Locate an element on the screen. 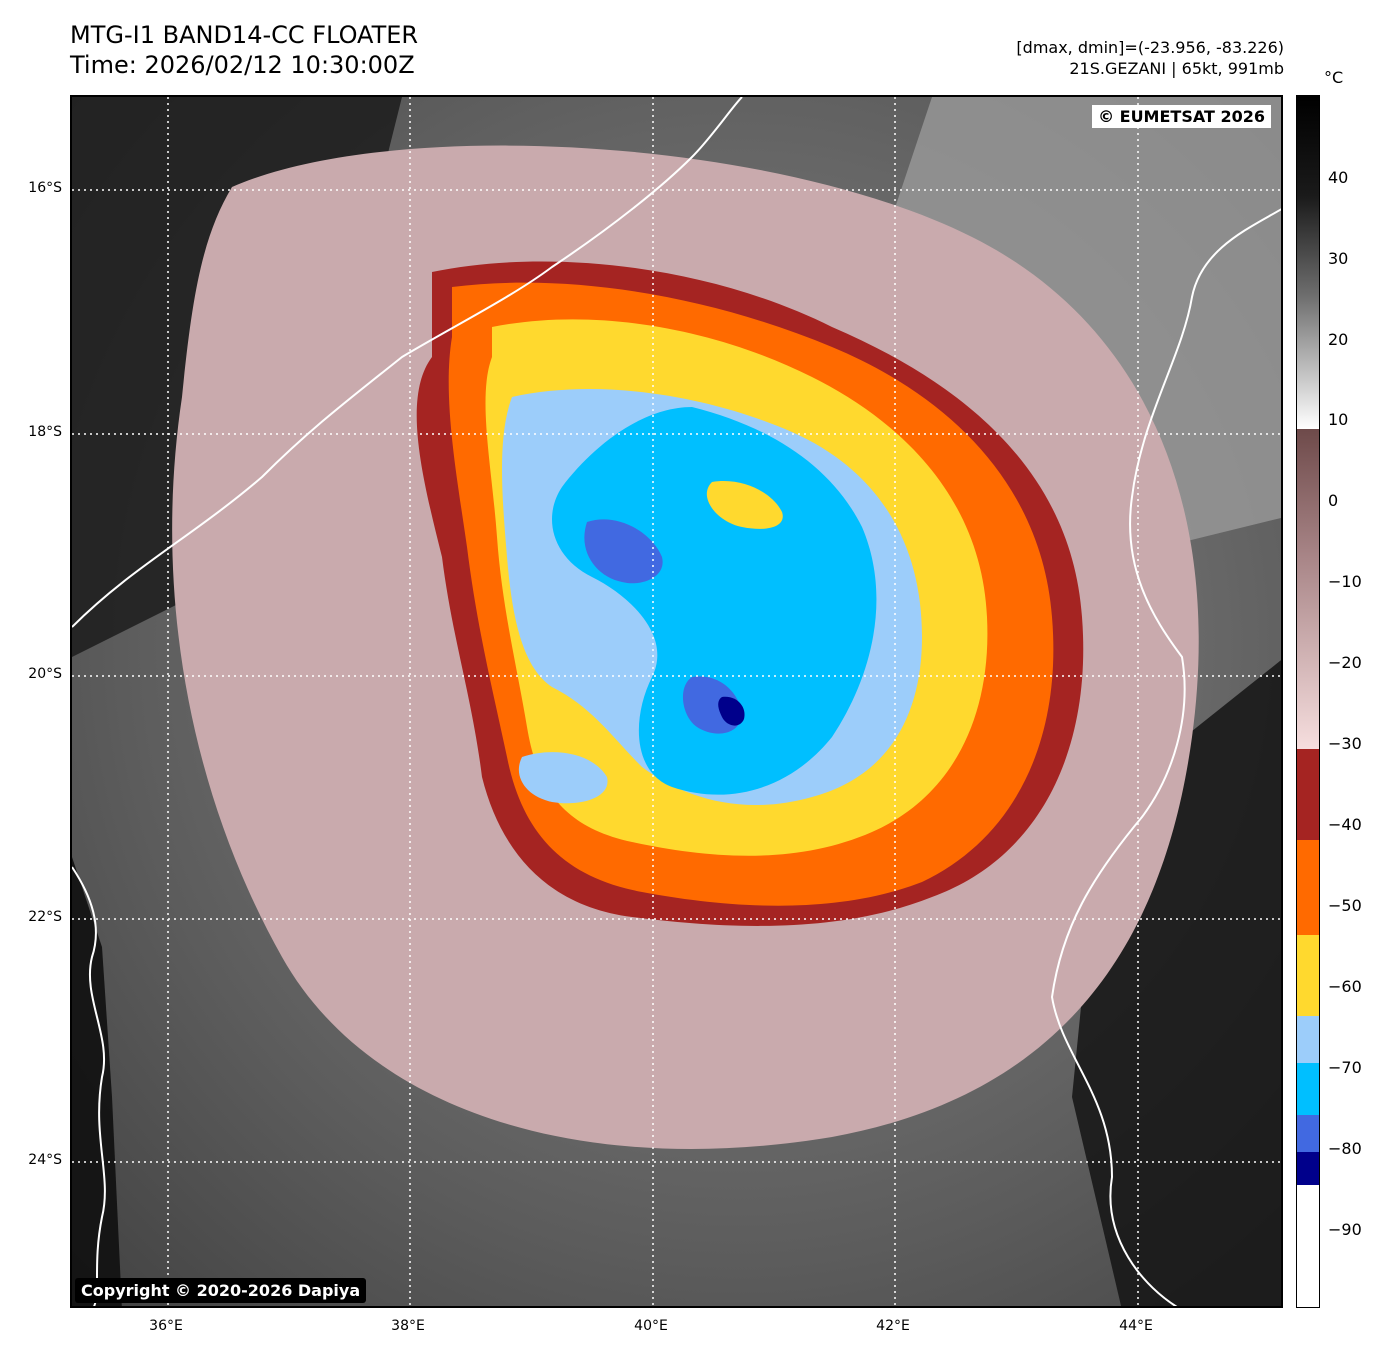  coastline-madagascar-west is located at coordinates (1165, 757).